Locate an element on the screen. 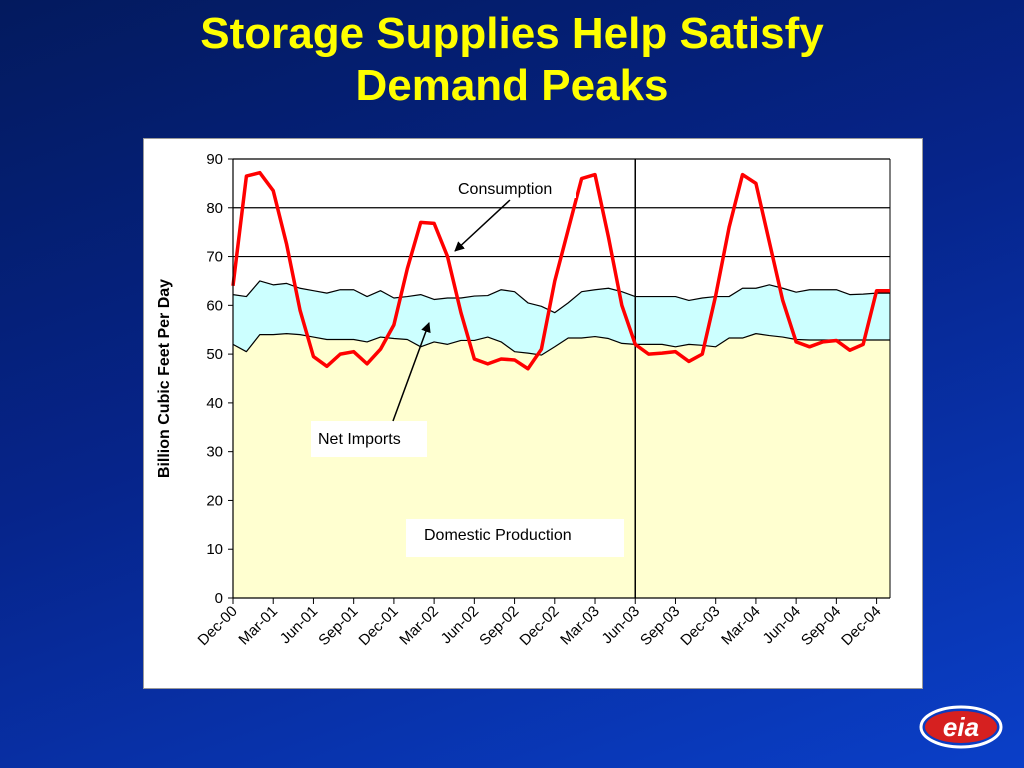 This screenshot has height=768, width=1024. y-tick-label: 60 is located at coordinates (214, 305).